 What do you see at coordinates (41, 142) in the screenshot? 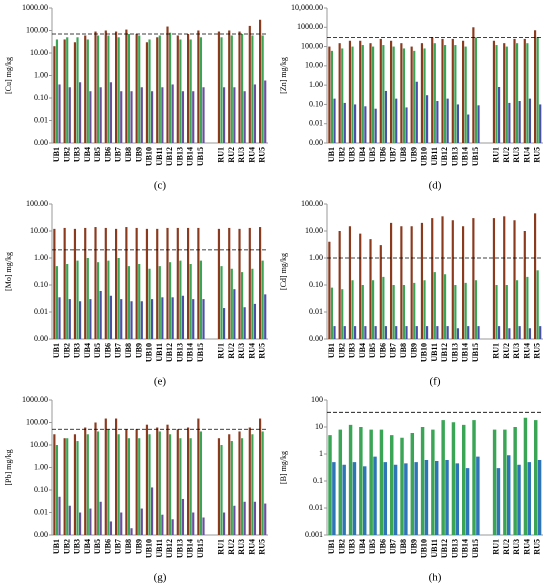
I see `y-tick-label: 0.00` at bounding box center [41, 142].